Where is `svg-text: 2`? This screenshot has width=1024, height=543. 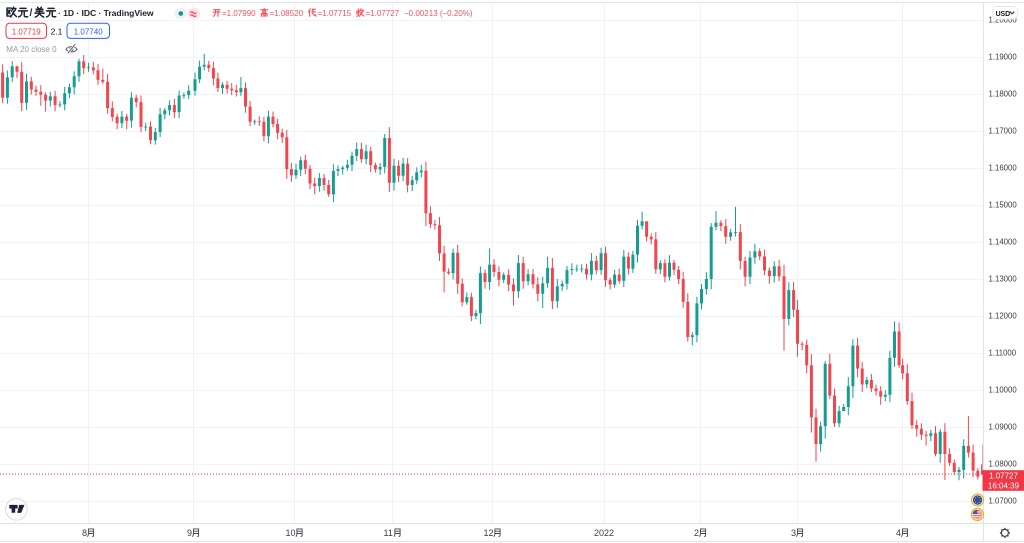
svg-text: 2 is located at coordinates (696, 533).